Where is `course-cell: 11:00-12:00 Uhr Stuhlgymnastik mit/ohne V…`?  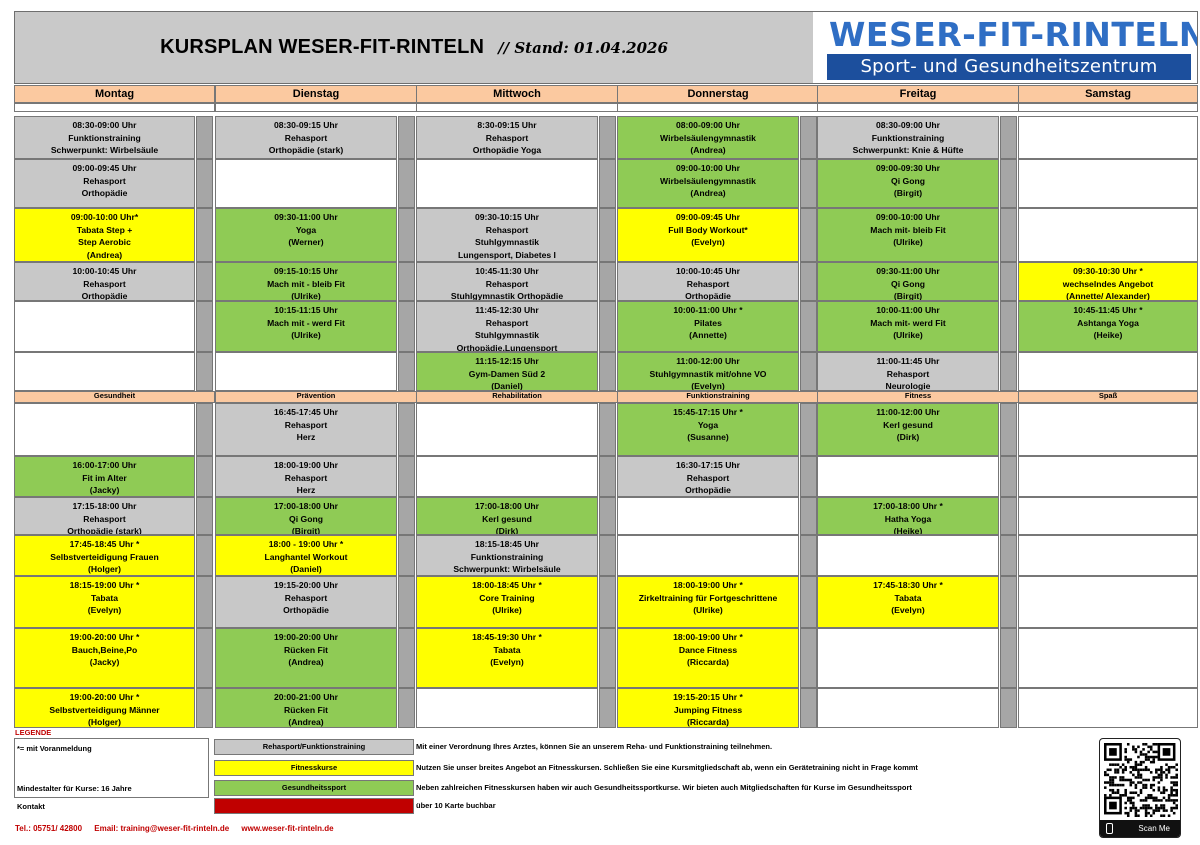 course-cell: 11:00-12:00 Uhr Stuhlgymnastik mit/ohne V… is located at coordinates (708, 371).